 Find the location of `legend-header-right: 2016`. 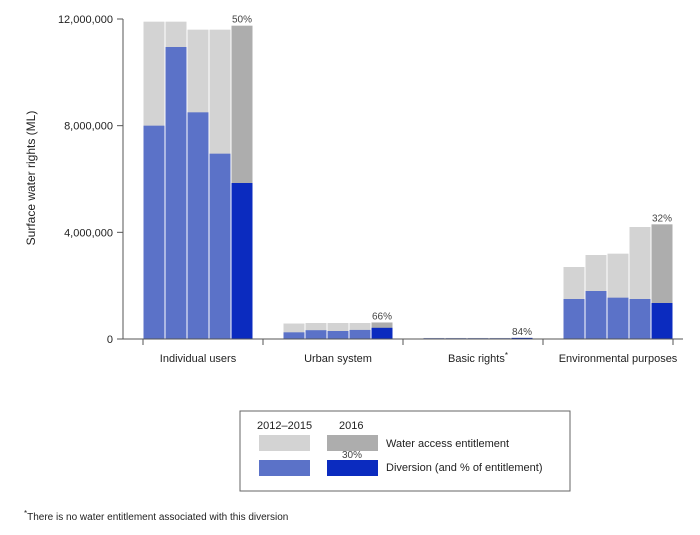

legend-header-right: 2016 is located at coordinates (351, 426).